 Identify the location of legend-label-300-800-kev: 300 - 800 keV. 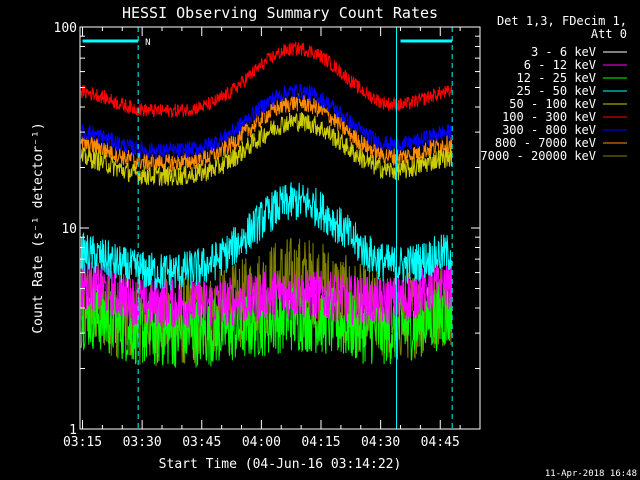
(549, 130).